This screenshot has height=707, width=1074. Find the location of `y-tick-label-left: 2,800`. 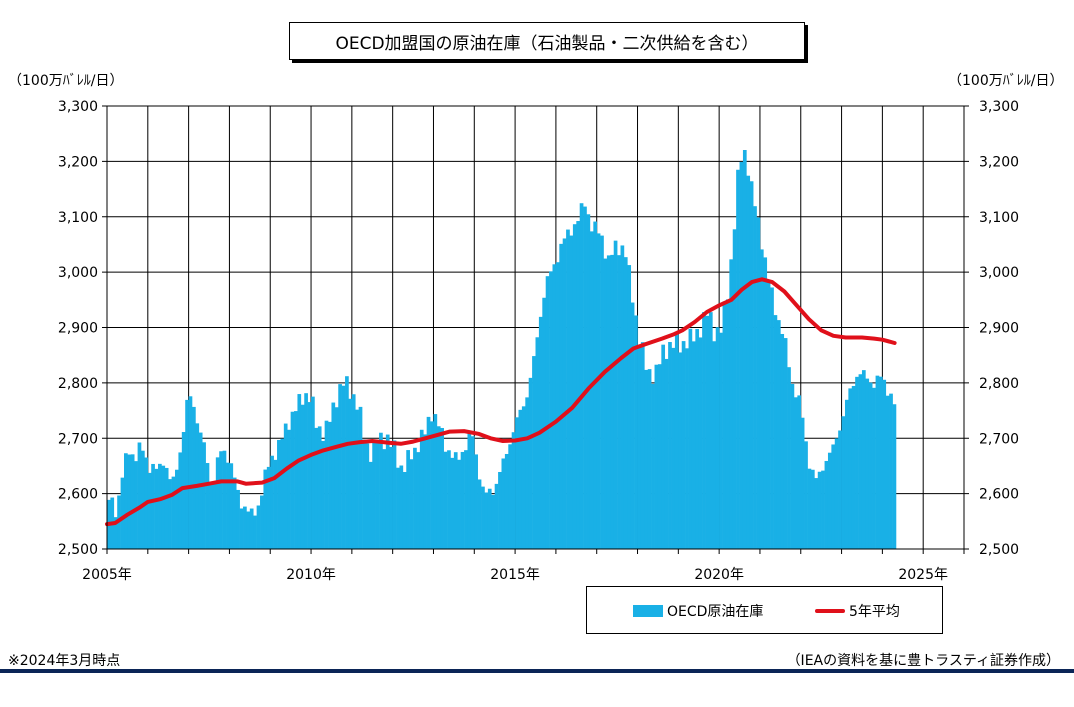

y-tick-label-left: 2,800 is located at coordinates (78, 384).